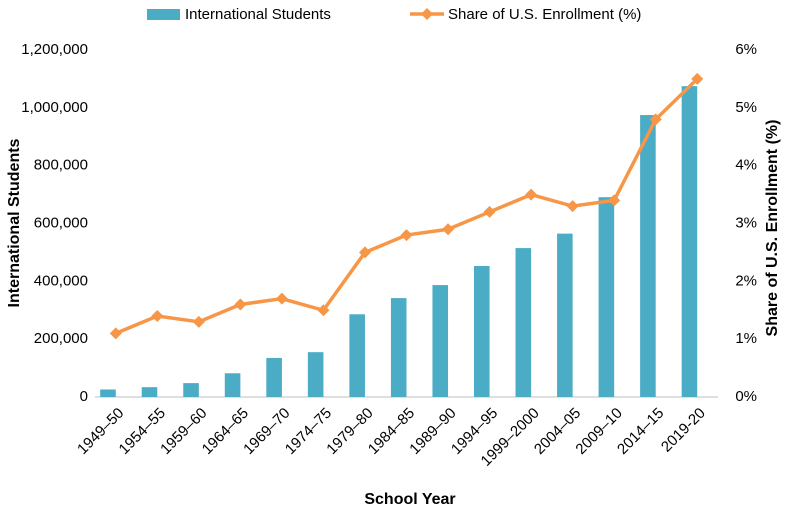 This screenshot has width=788, height=520. I want to click on y2-tick-label: 0%, so click(746, 396).